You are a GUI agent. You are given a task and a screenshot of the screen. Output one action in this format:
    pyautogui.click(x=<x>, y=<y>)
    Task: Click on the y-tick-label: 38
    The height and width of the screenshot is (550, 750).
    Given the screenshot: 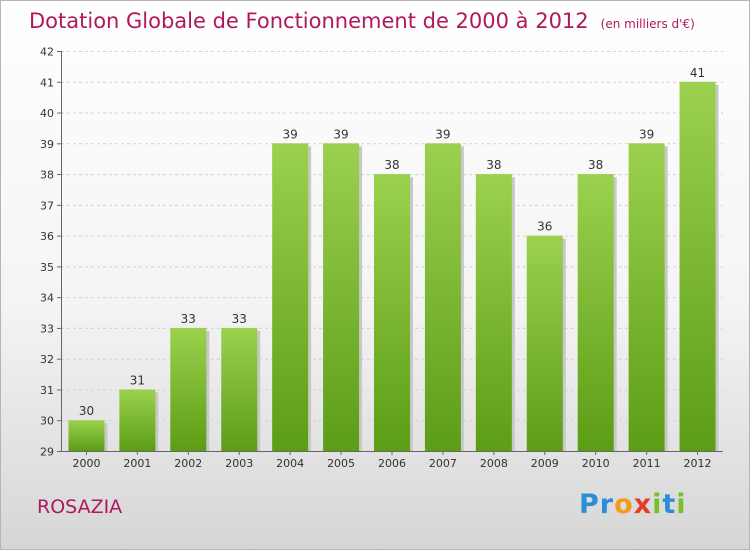 What is the action you would take?
    pyautogui.click(x=47, y=175)
    